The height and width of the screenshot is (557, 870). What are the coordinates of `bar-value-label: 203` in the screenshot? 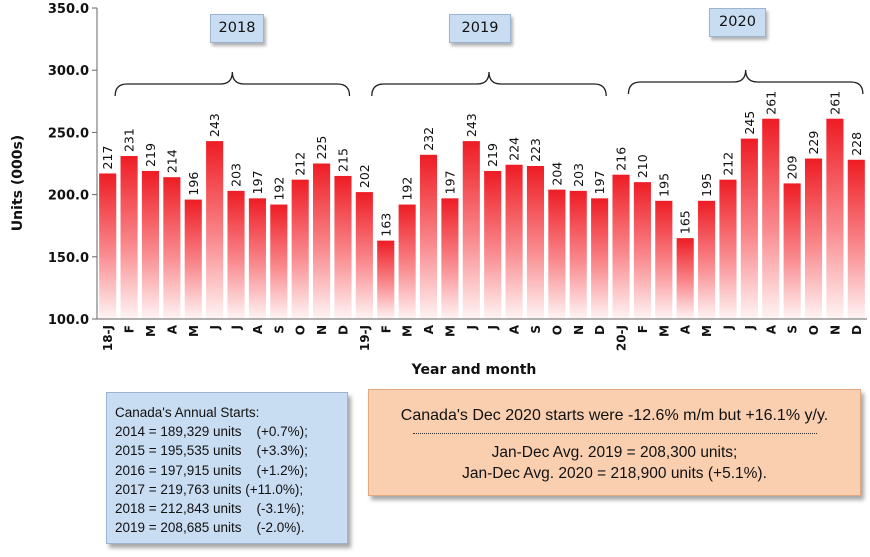 It's located at (236, 175).